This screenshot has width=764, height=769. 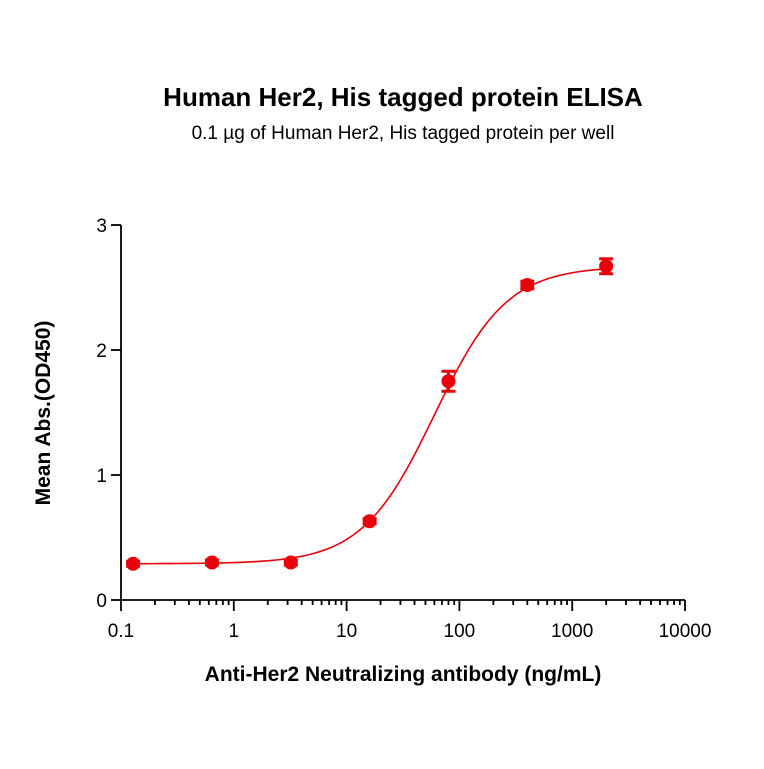 What do you see at coordinates (460, 631) in the screenshot?
I see `x-tick-label: 100` at bounding box center [460, 631].